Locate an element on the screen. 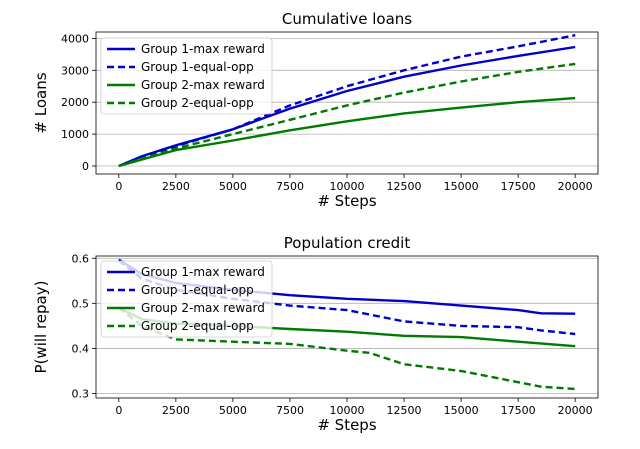 The width and height of the screenshot is (640, 449). y-tick-label: 0.4 is located at coordinates (81, 348).